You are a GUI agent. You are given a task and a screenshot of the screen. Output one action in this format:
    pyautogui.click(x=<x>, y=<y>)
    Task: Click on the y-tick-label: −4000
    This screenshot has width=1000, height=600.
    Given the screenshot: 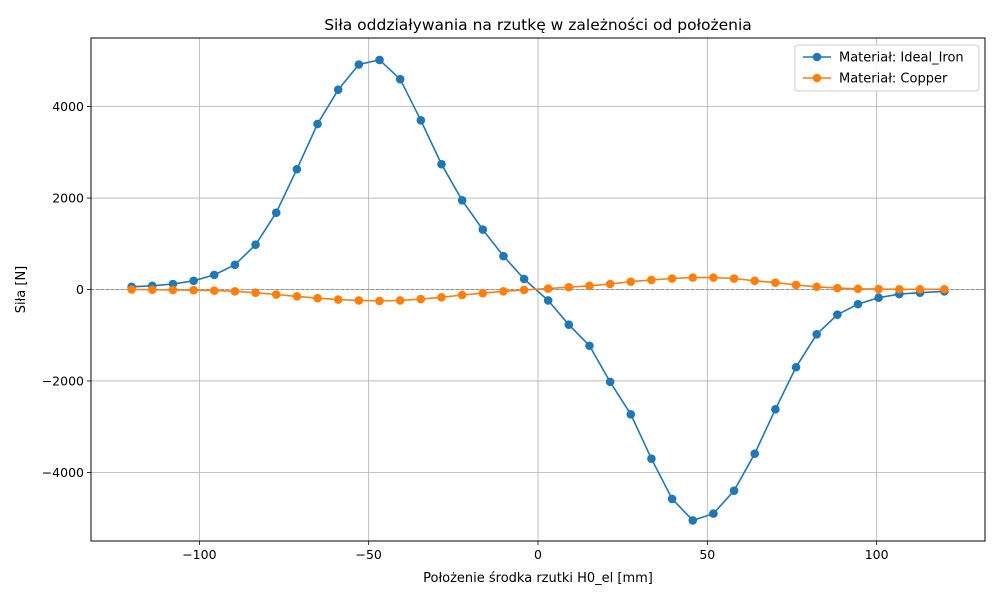 What is the action you would take?
    pyautogui.click(x=63, y=472)
    